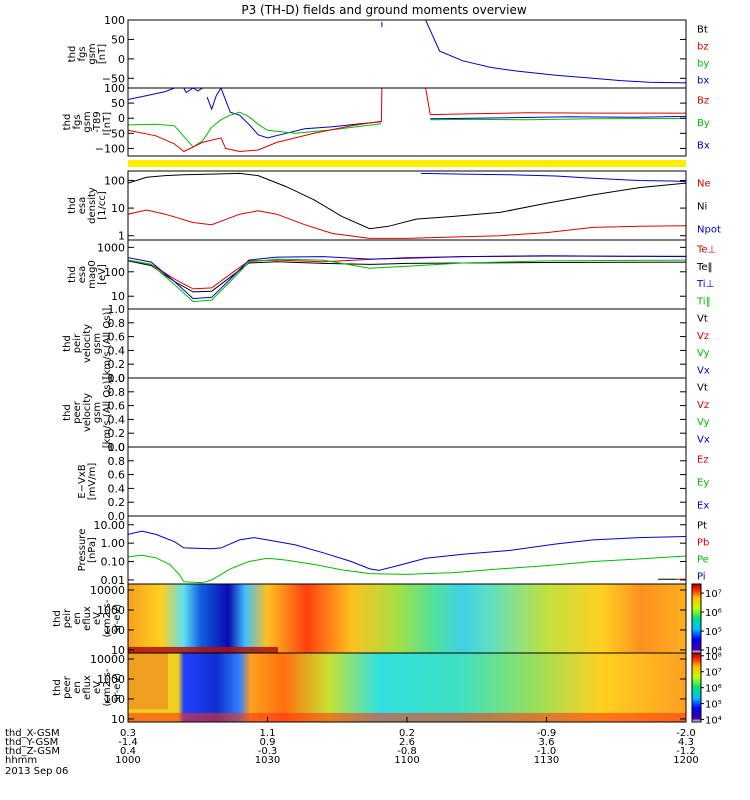 The image size is (750, 800). Describe the element at coordinates (128, 751) in the screenshot. I see `footer-value: 0.4` at that location.